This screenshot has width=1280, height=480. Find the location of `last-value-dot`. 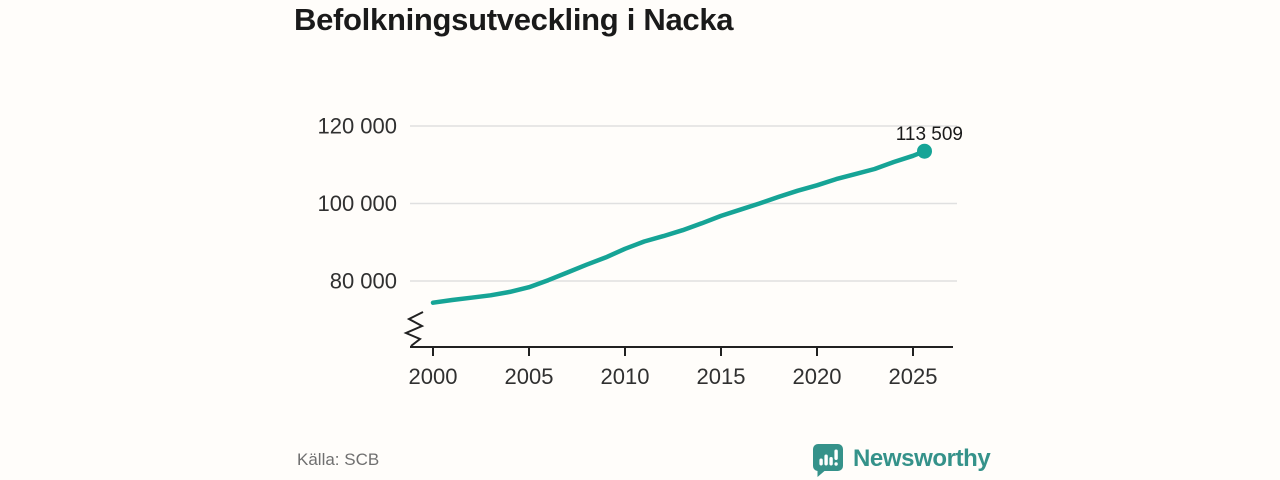

last-value-dot is located at coordinates (924, 151).